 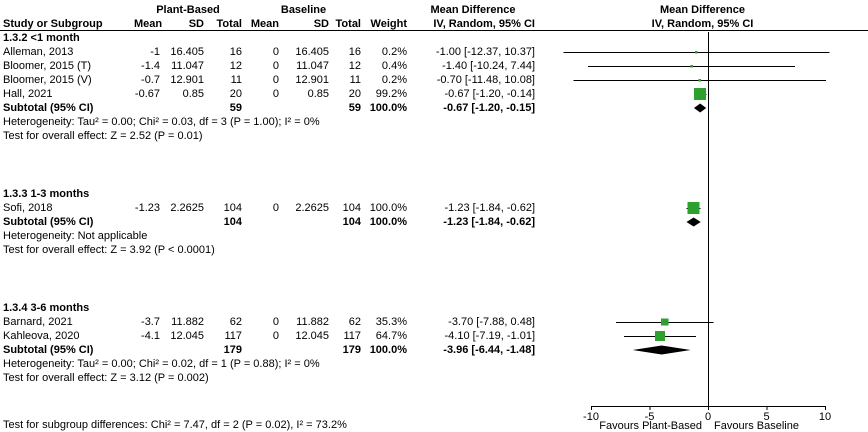 I want to click on plant-total: 62, so click(x=235, y=322).